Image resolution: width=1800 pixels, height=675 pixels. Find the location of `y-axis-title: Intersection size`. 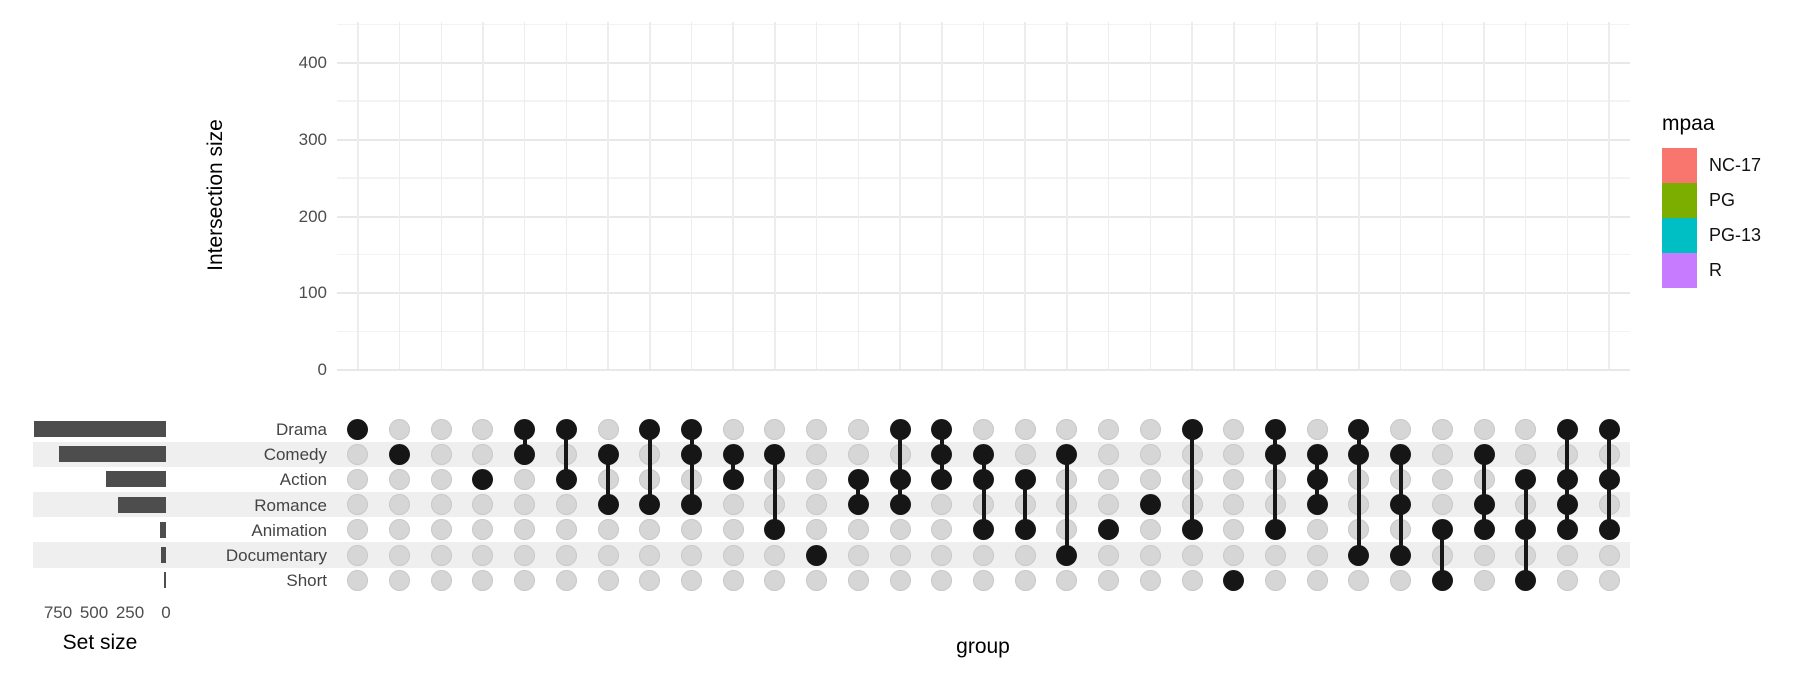

y-axis-title: Intersection size is located at coordinates (215, 195).